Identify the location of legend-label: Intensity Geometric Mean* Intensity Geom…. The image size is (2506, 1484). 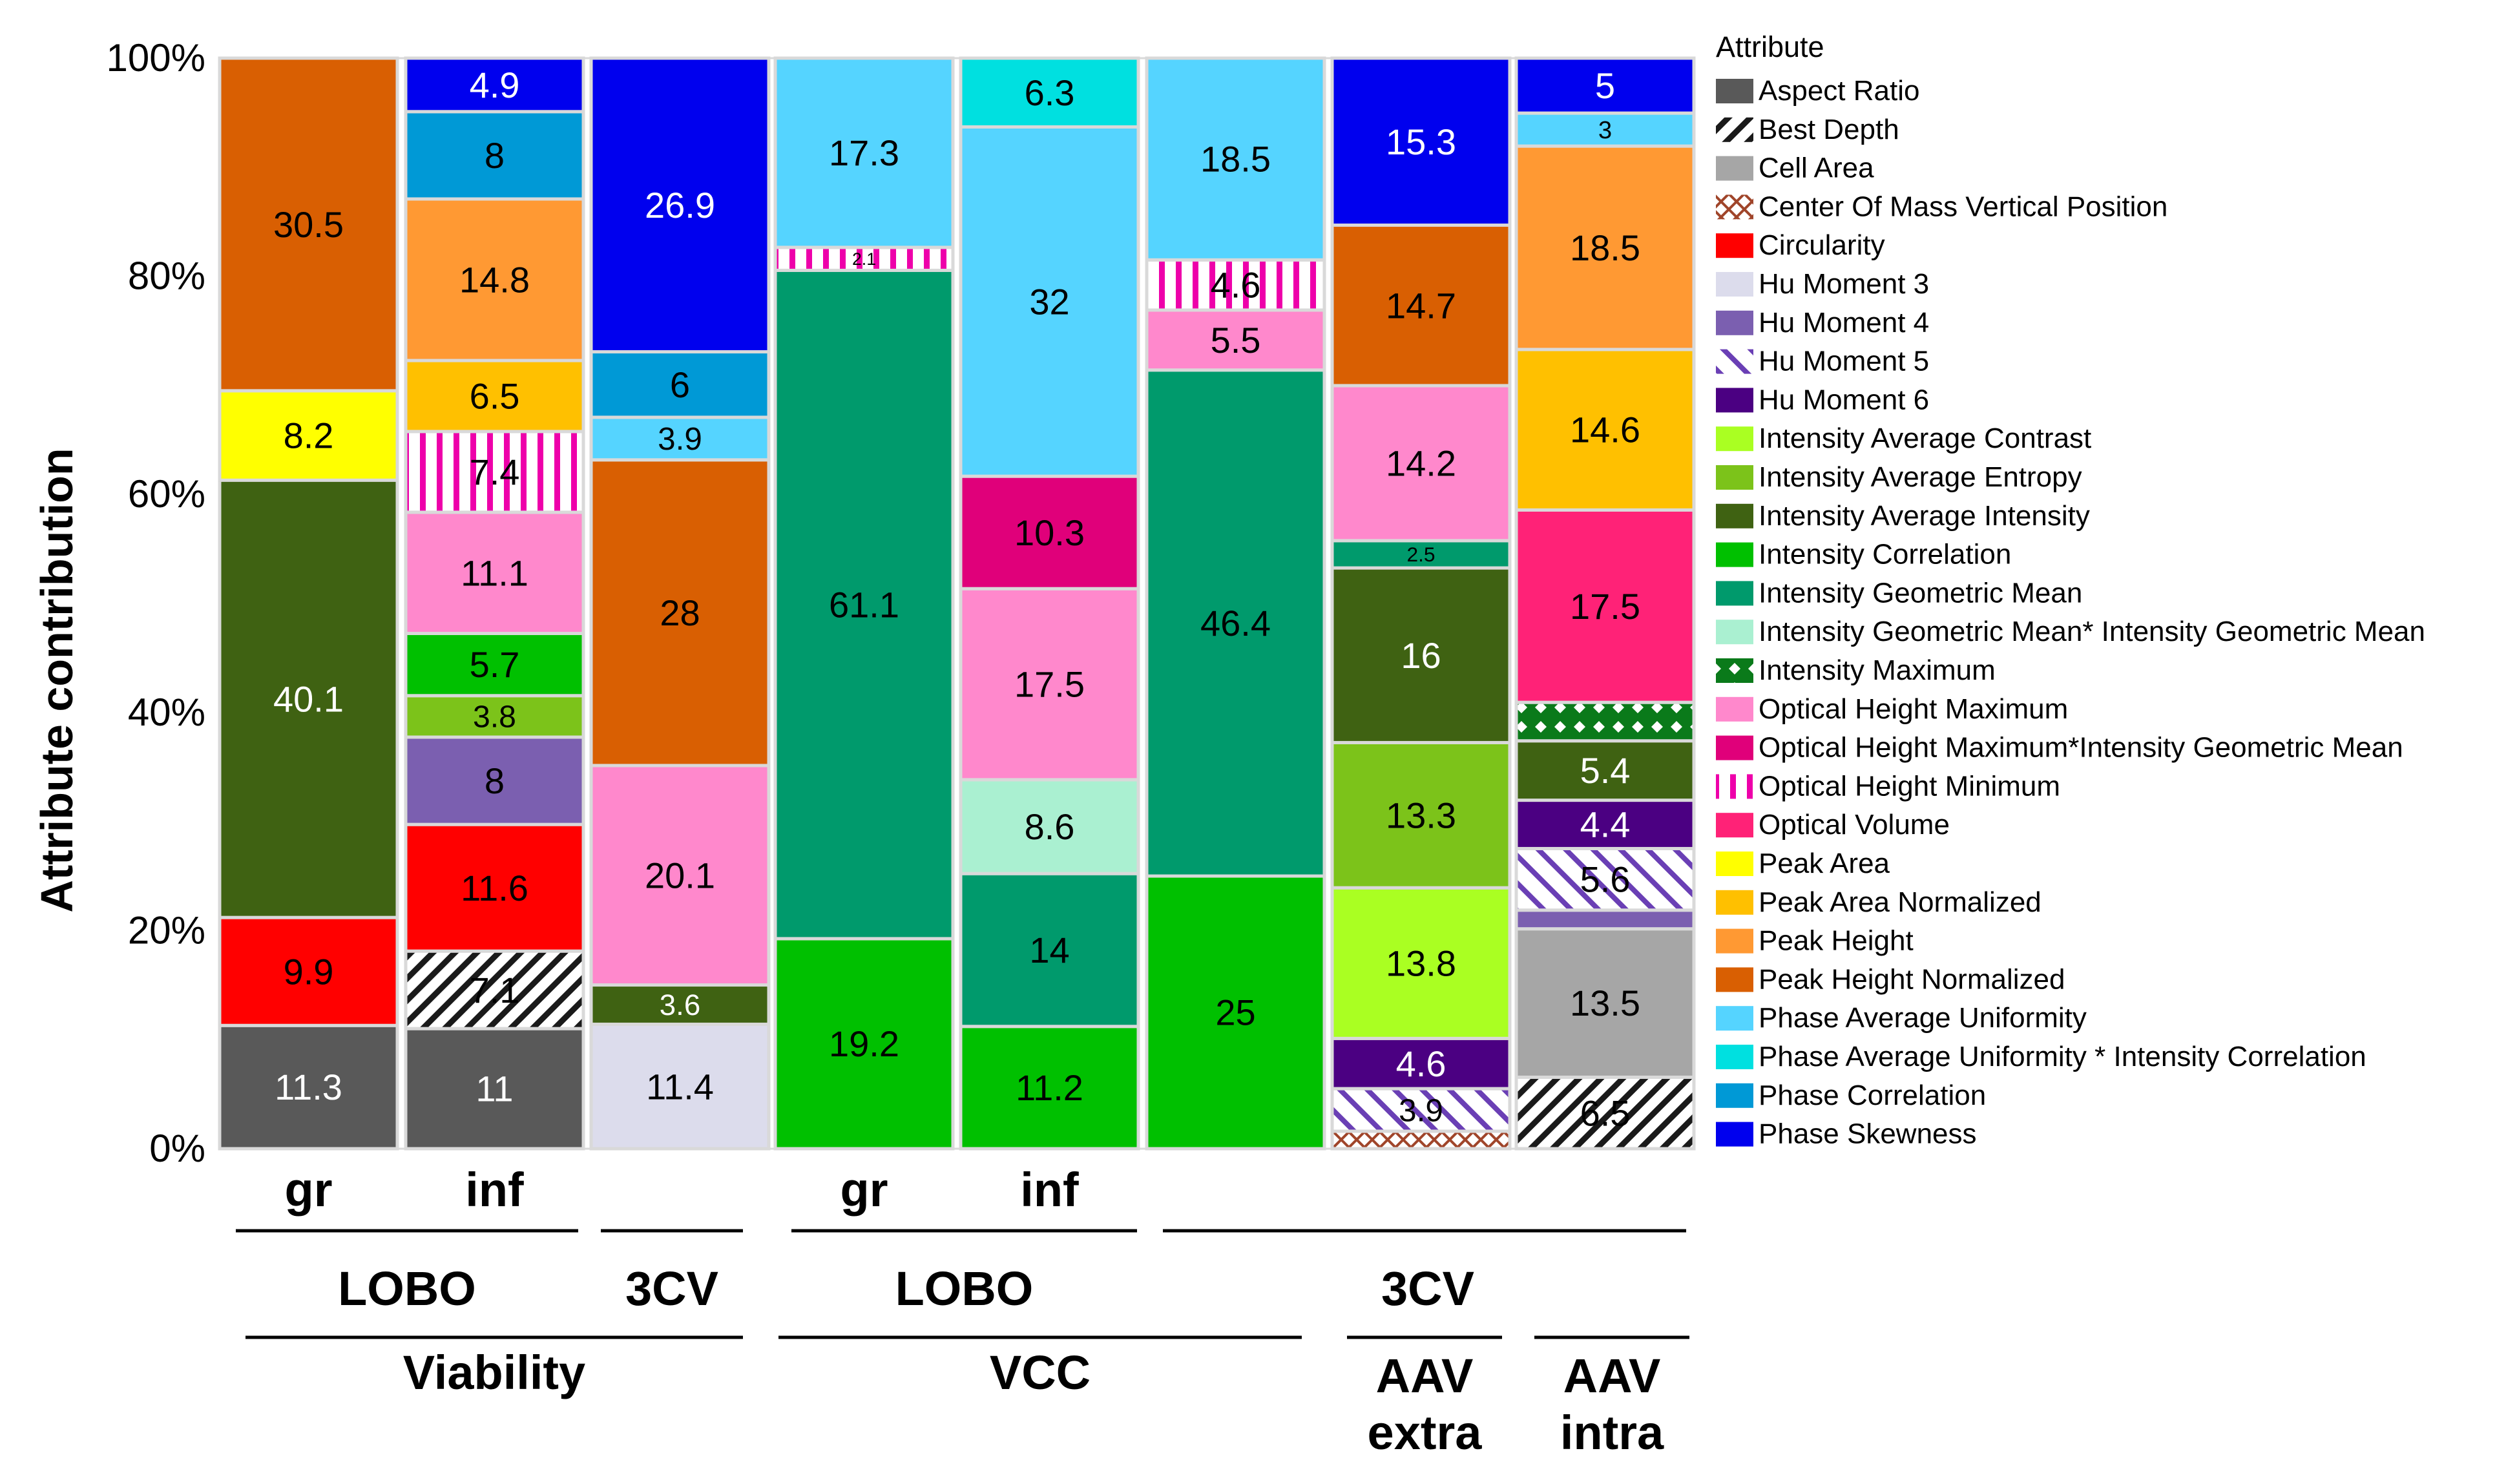
(2092, 631).